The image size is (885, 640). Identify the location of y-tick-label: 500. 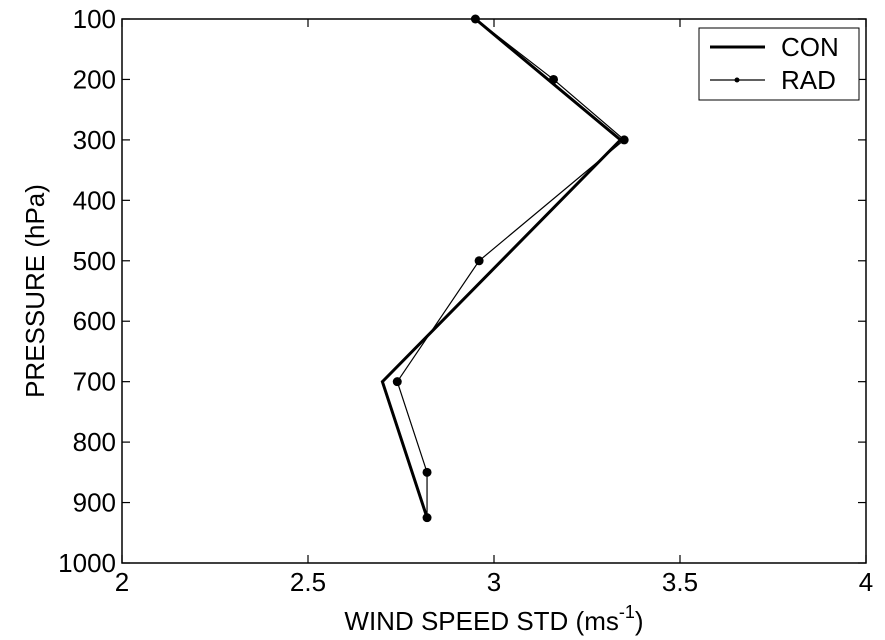
(94, 261).